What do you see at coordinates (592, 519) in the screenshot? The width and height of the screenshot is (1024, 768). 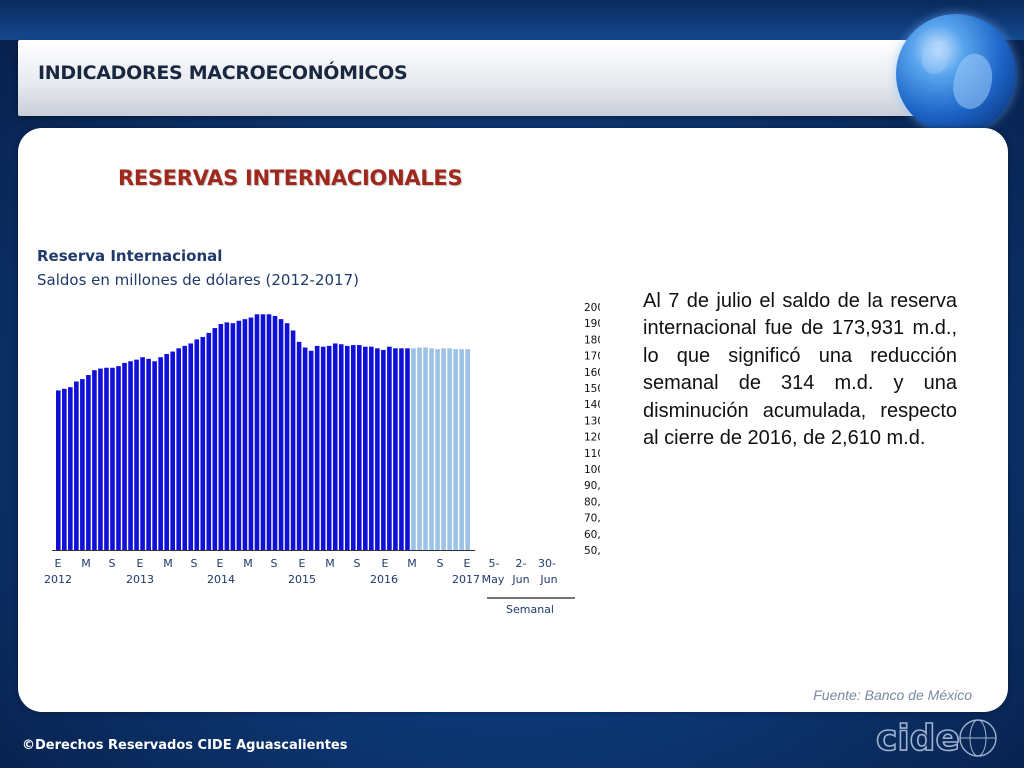 I see `y-tick-label: 70,000` at bounding box center [592, 519].